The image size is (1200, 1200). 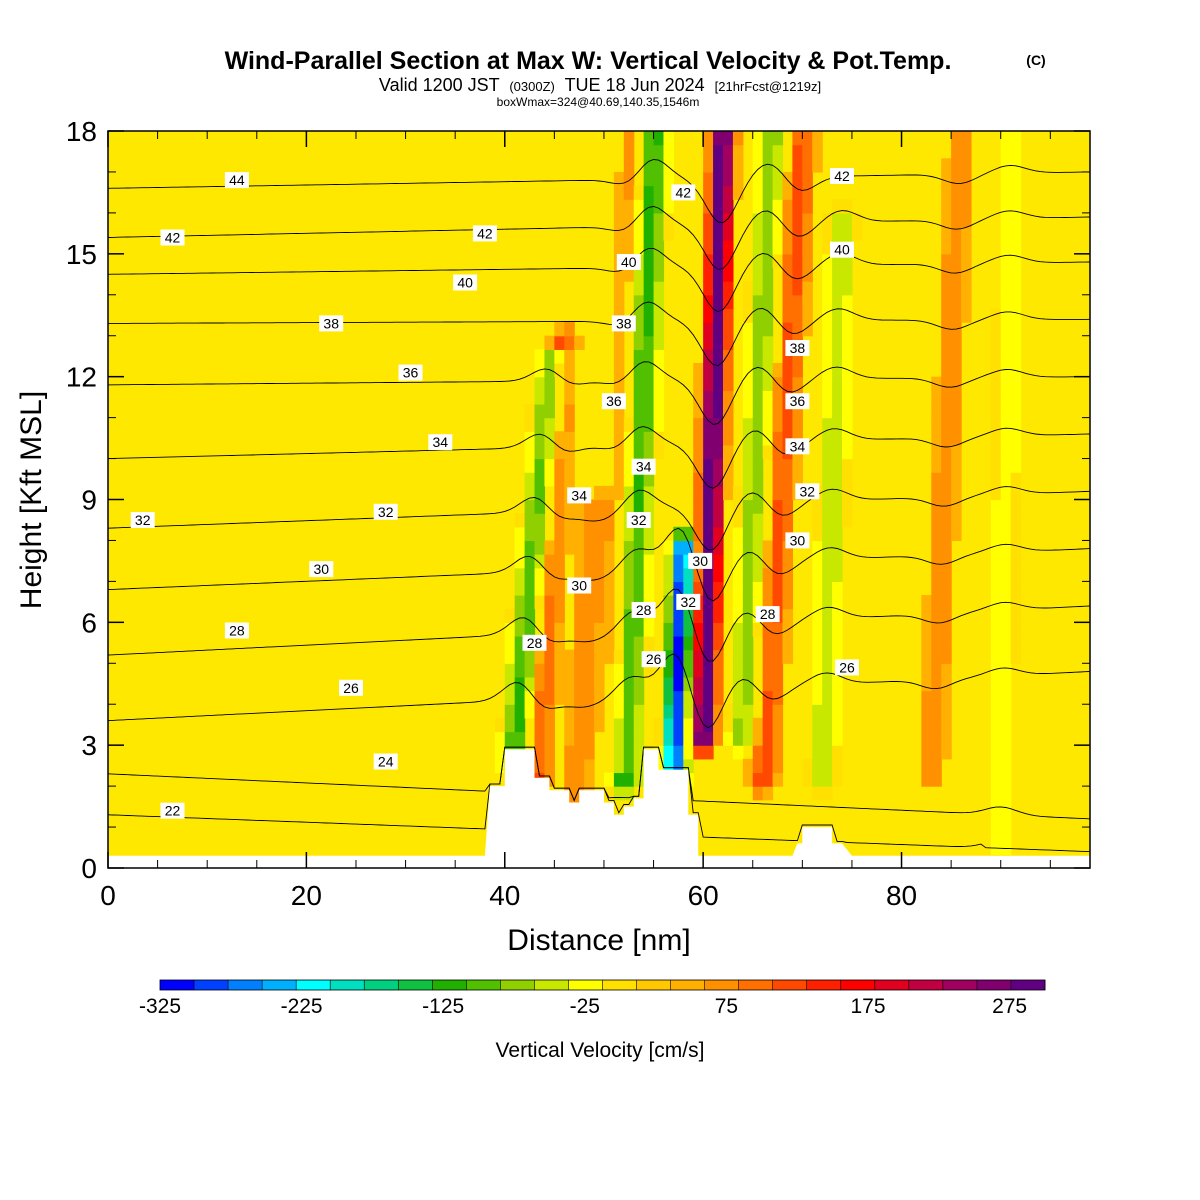 What do you see at coordinates (465, 283) in the screenshot?
I see `label-text: 40` at bounding box center [465, 283].